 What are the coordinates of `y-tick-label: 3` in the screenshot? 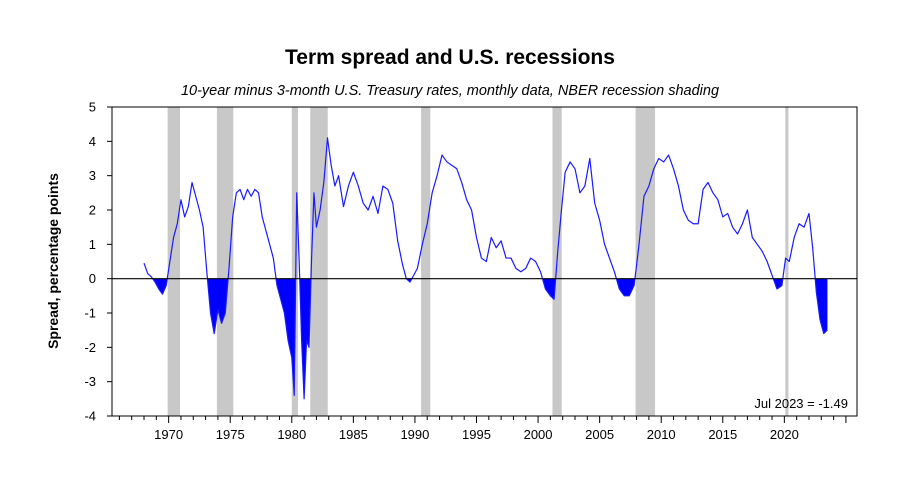 It's located at (92, 175).